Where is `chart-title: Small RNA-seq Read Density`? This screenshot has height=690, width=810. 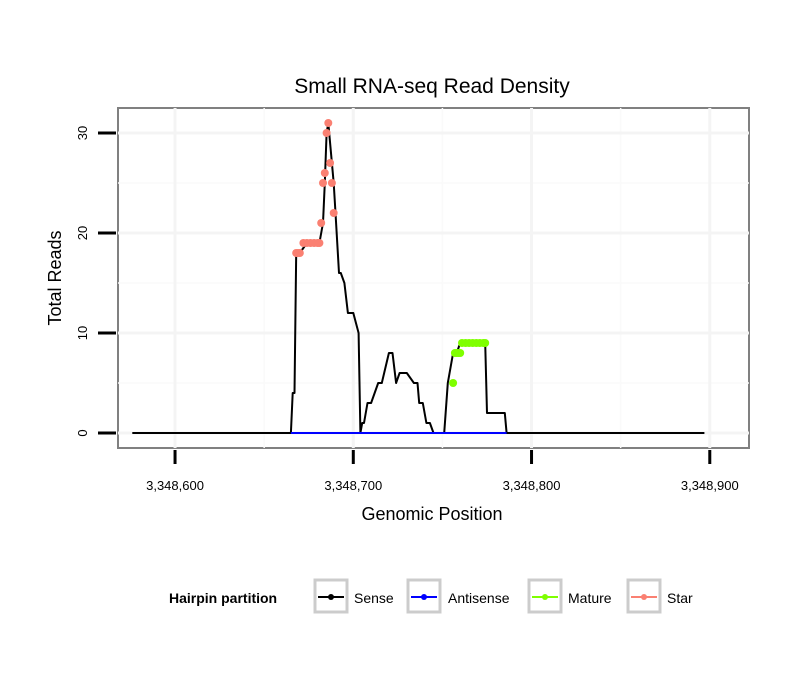
chart-title: Small RNA-seq Read Density is located at coordinates (432, 86).